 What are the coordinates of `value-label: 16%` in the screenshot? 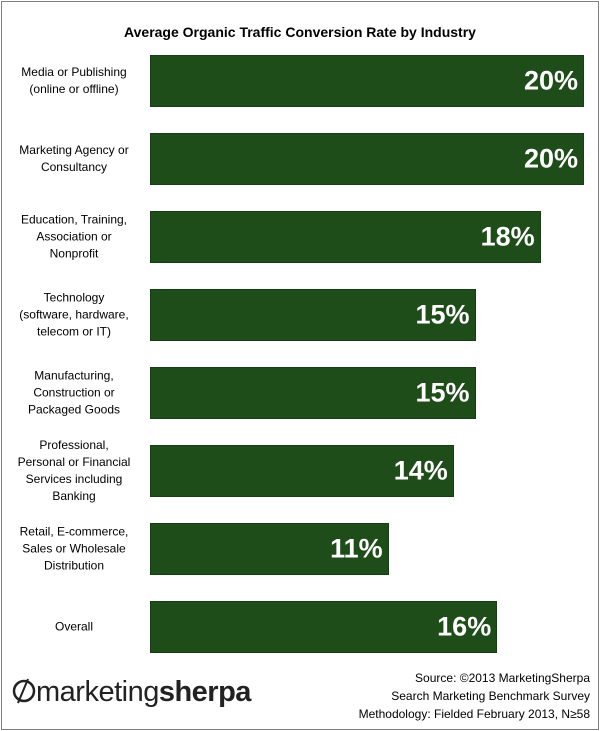 It's located at (464, 626).